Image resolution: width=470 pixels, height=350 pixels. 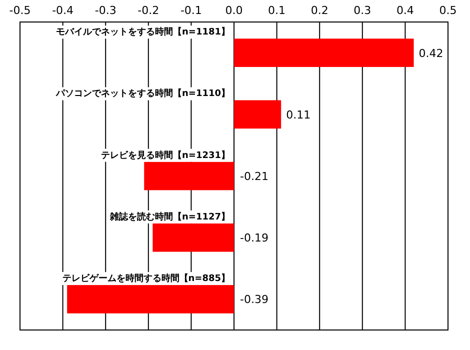 I want to click on x-tick-label: -0.4, so click(x=63, y=10).